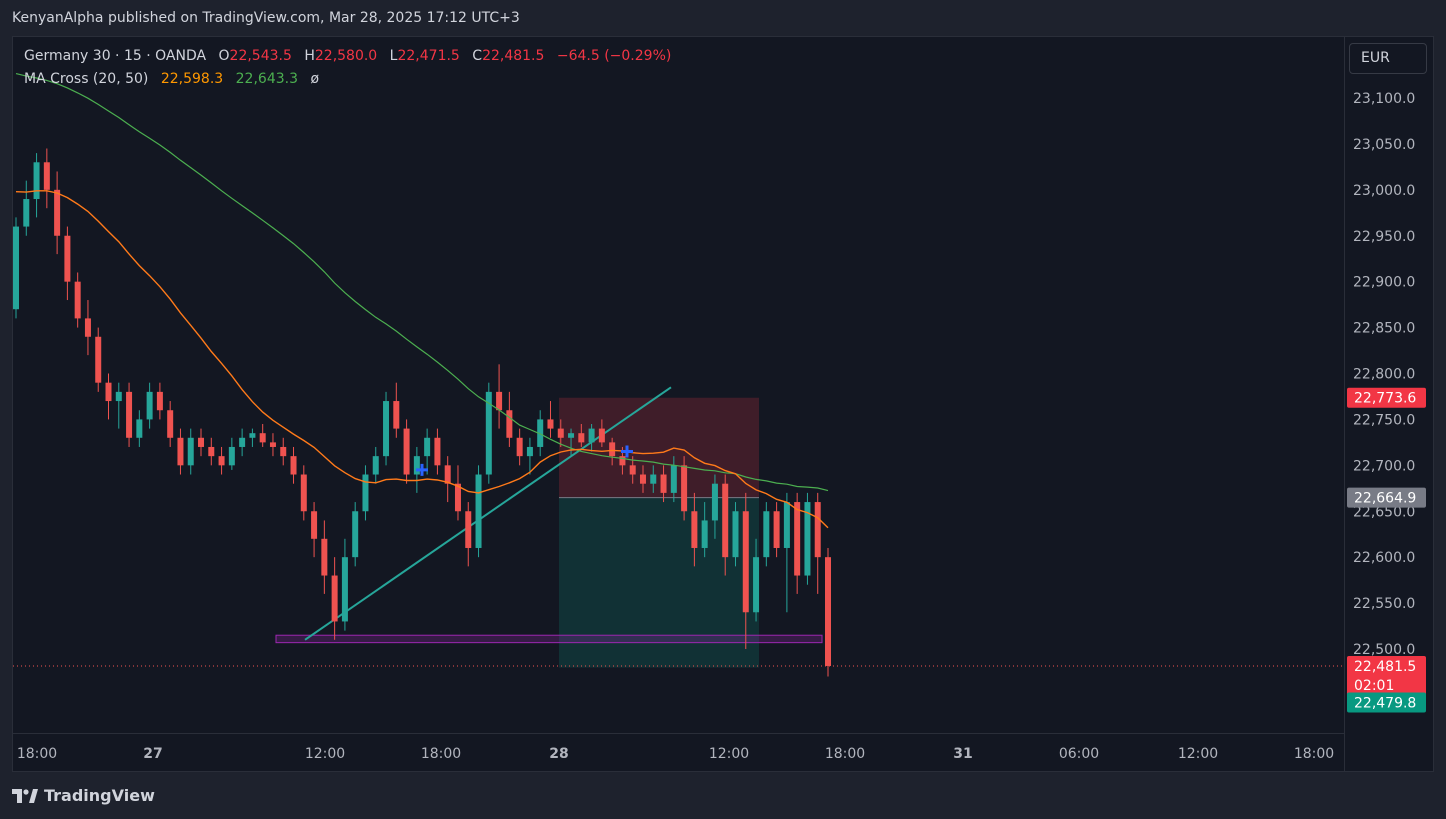  What do you see at coordinates (393, 56) in the screenshot?
I see `low-label: L` at bounding box center [393, 56].